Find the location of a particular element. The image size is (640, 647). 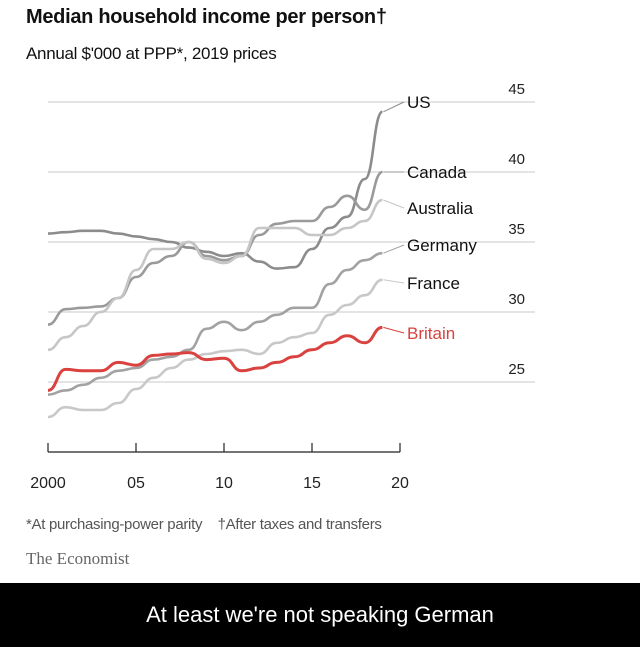

footnote-income: †After taxes and transfers is located at coordinates (299, 524).